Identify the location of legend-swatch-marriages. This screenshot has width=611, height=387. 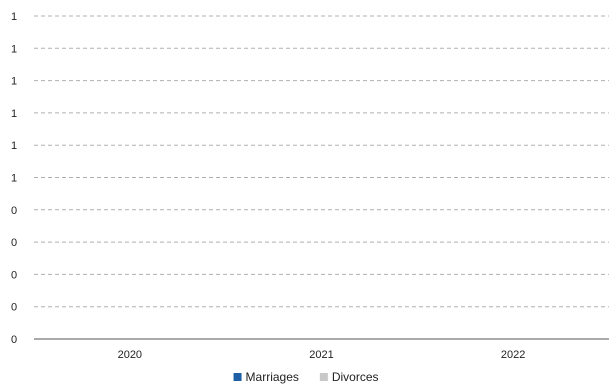
(237, 377).